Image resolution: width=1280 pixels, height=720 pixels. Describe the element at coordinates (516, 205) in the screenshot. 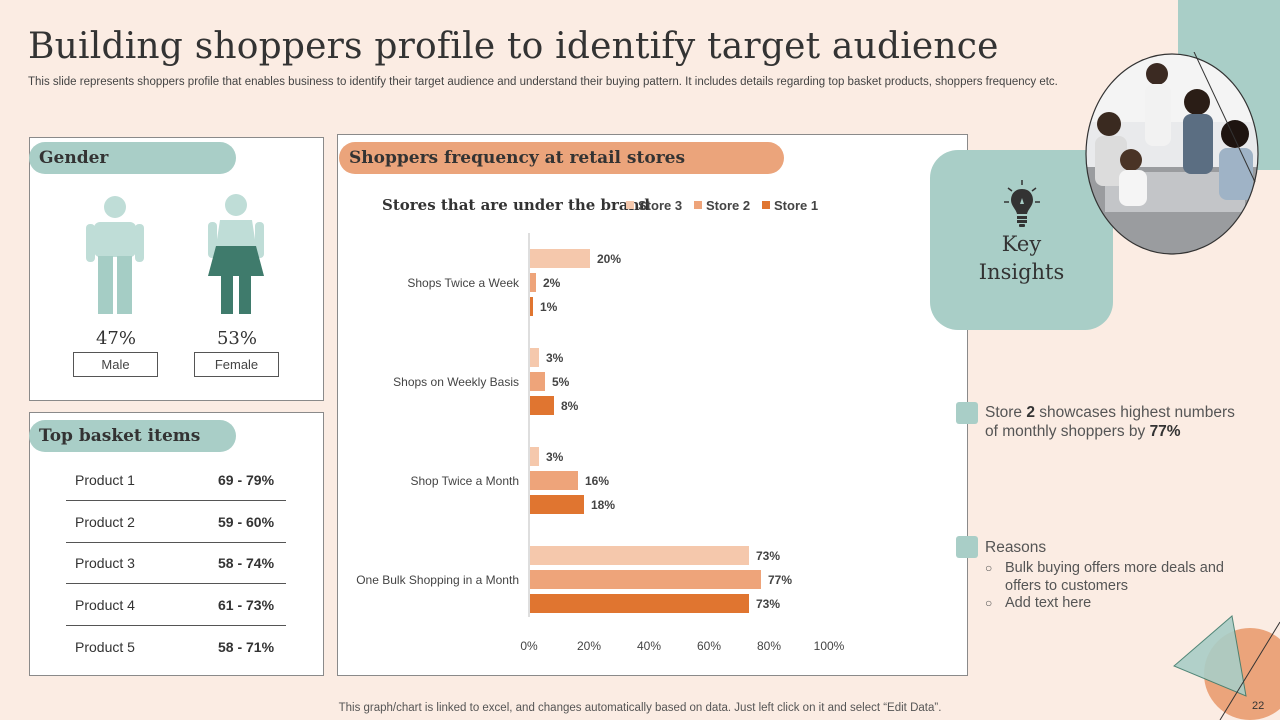

I see `legend-title: Stores that are under the brand` at that location.